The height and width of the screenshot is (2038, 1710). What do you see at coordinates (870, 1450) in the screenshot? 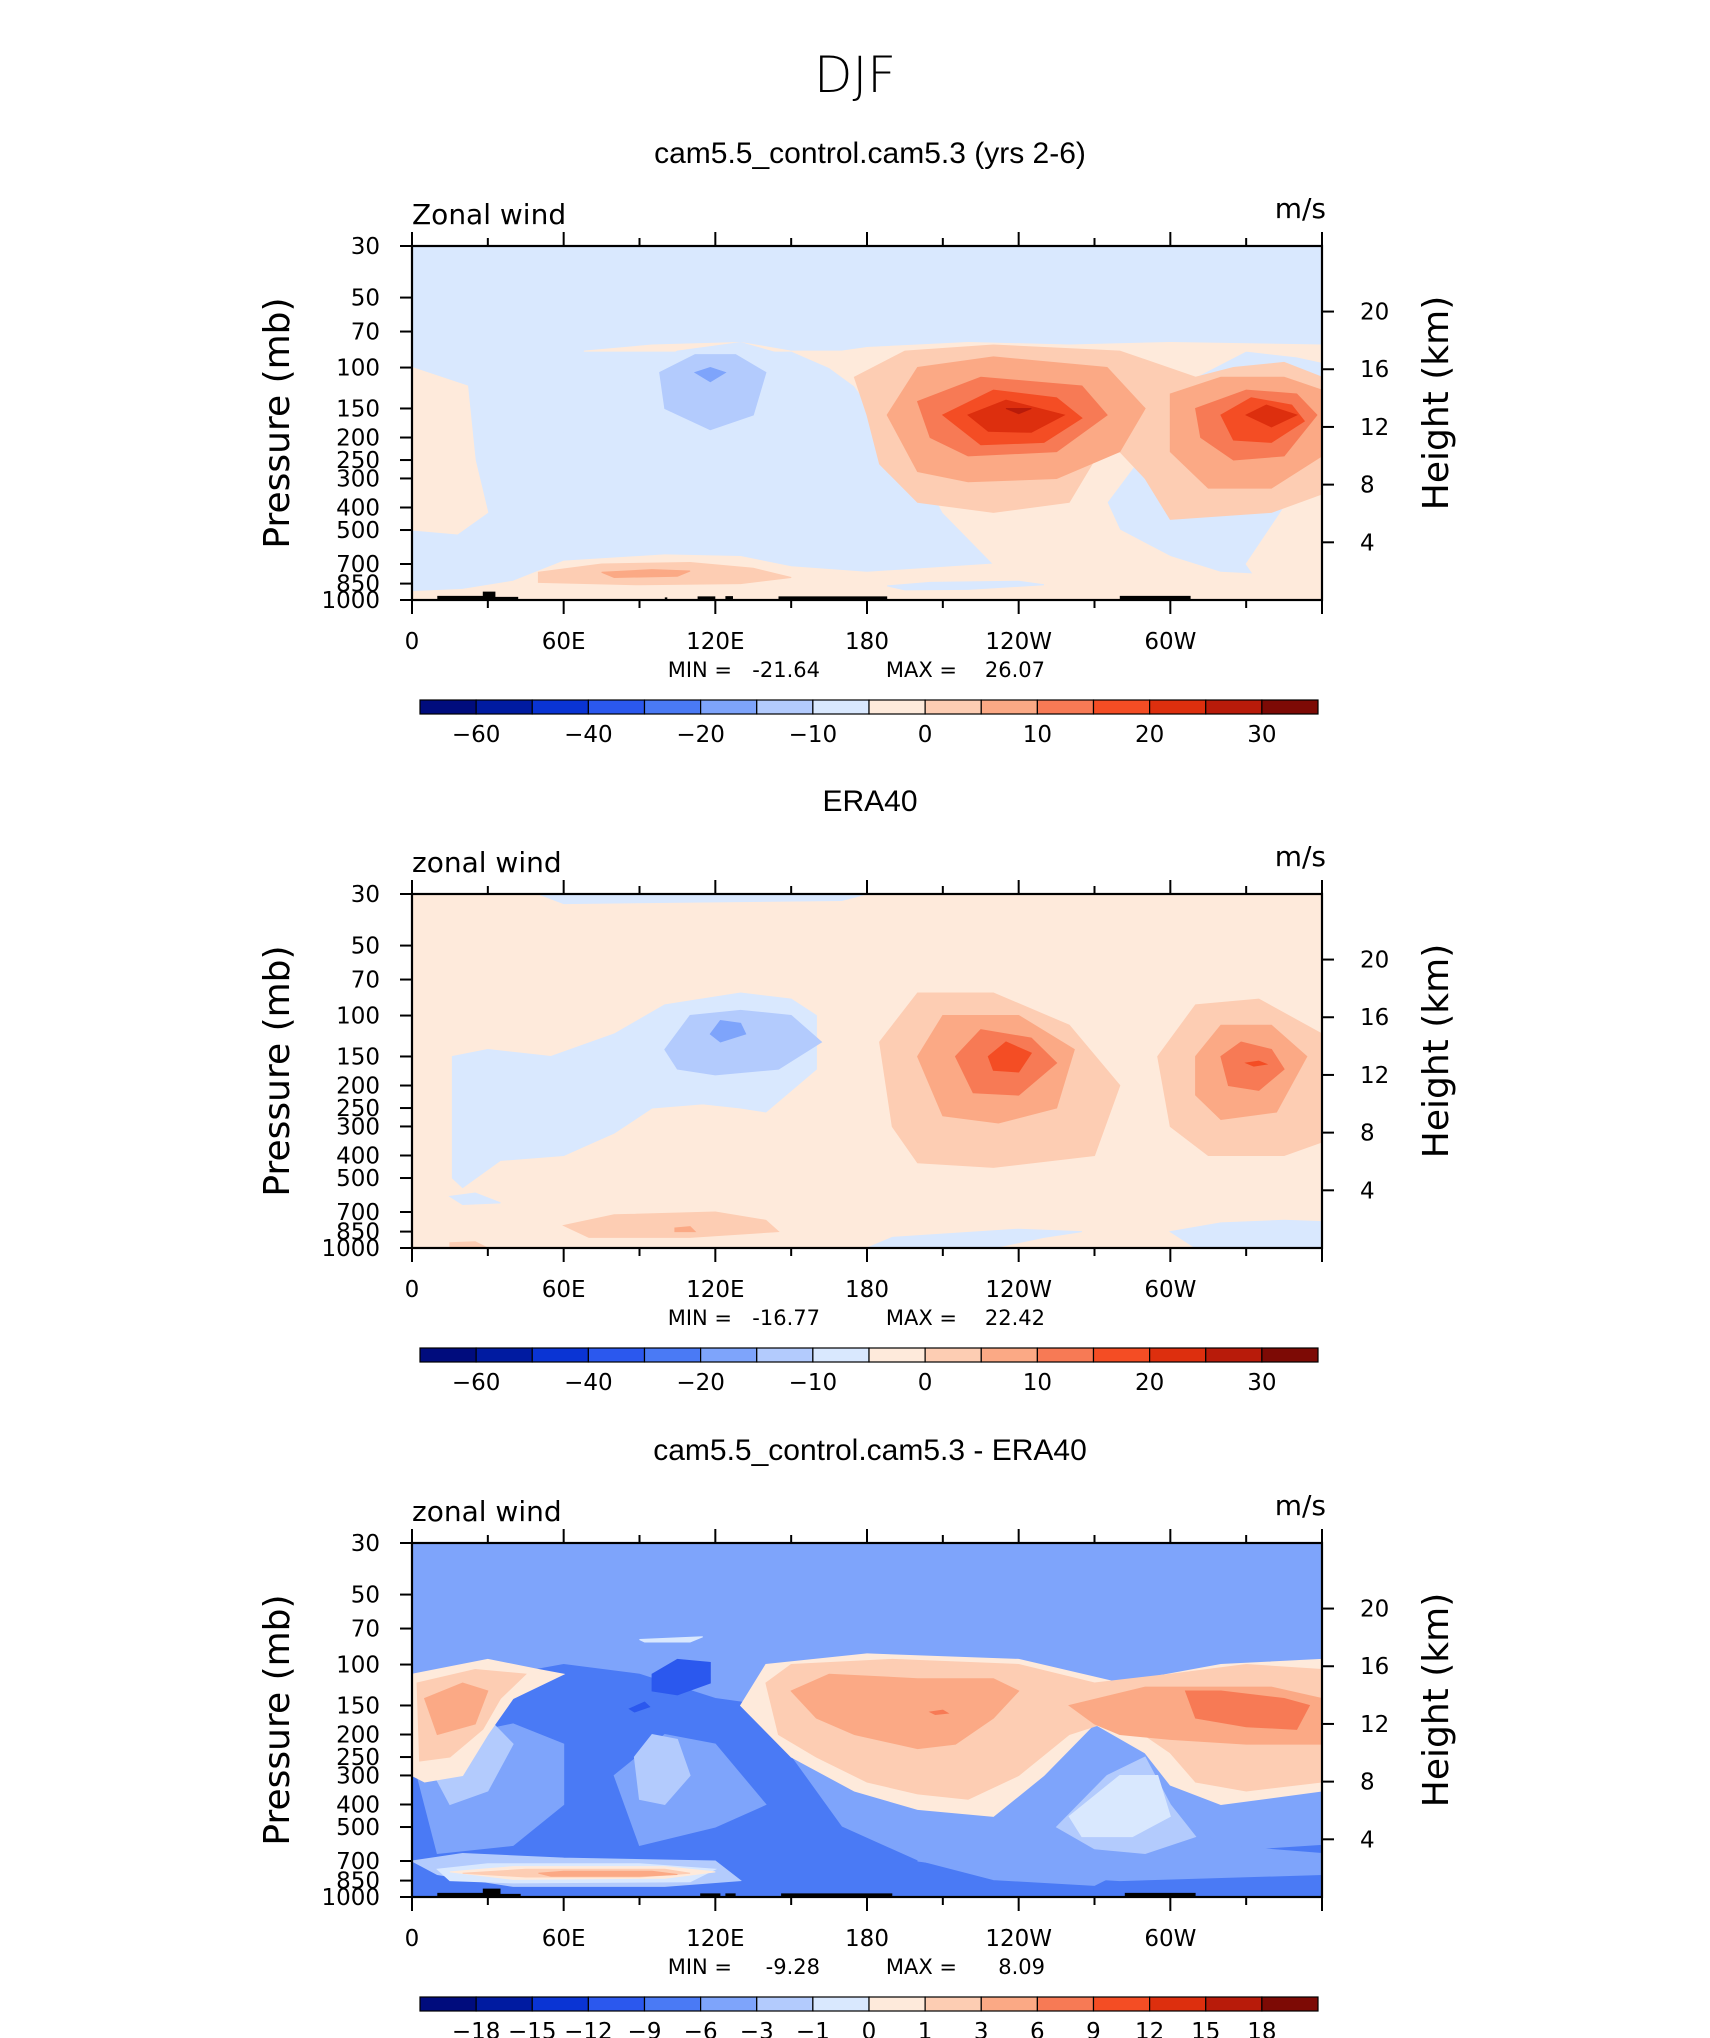
I see `panel-title: cam5.5_control.cam5.3 - ERA40` at bounding box center [870, 1450].